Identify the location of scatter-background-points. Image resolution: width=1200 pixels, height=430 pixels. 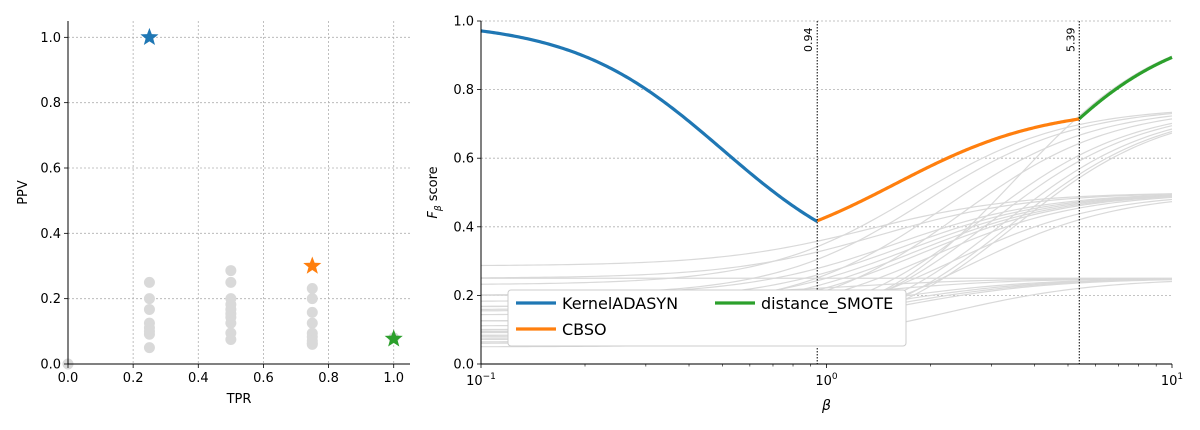
(231, 317).